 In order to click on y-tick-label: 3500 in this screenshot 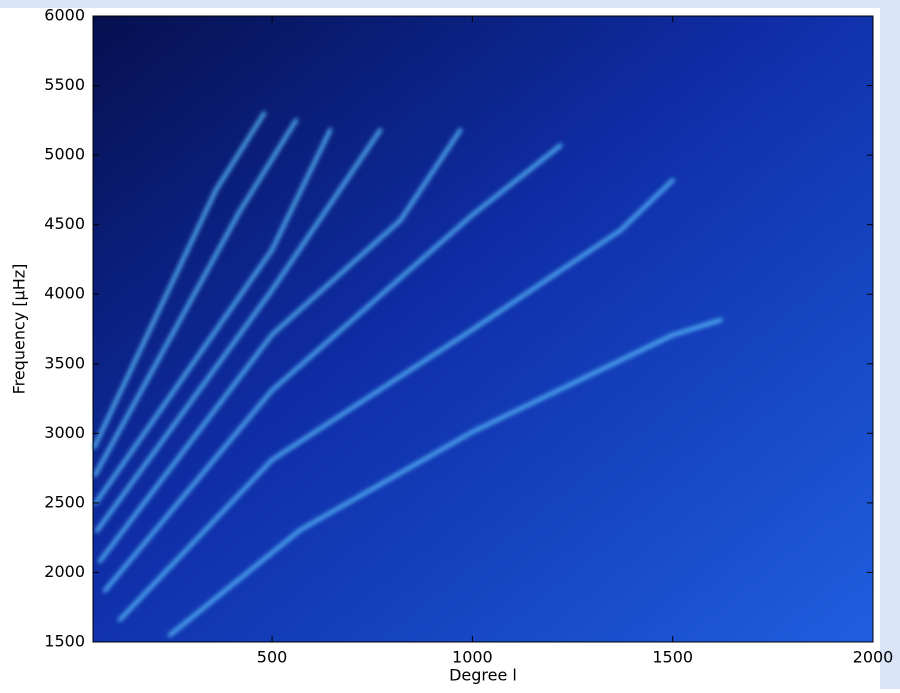, I will do `click(64, 362)`.